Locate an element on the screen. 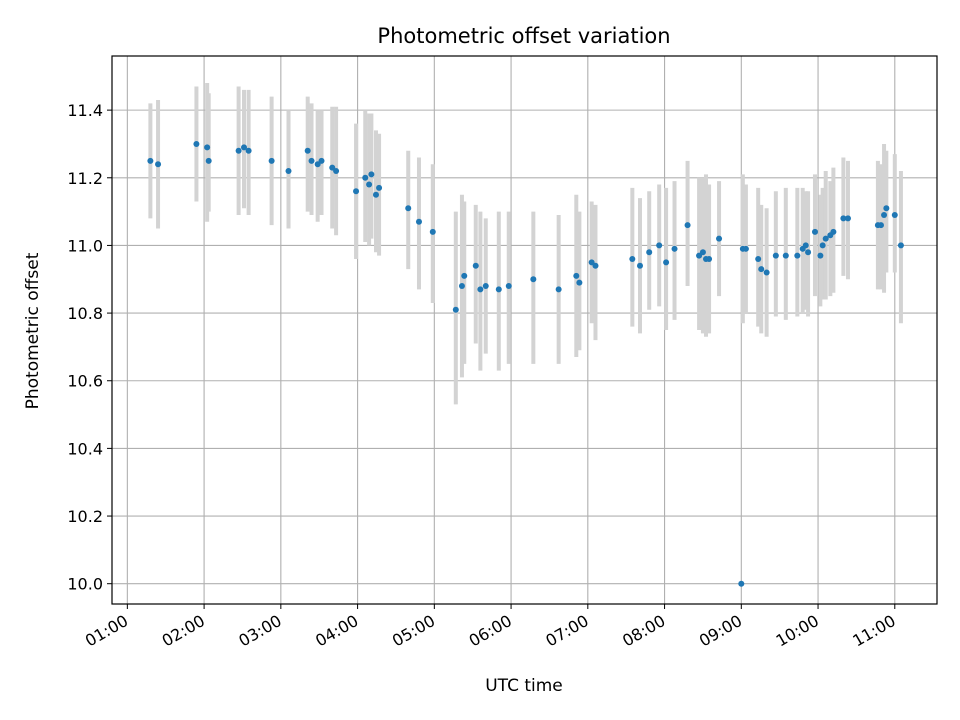 The height and width of the screenshot is (720, 960). chart-title: Photometric offset variation is located at coordinates (523, 36).